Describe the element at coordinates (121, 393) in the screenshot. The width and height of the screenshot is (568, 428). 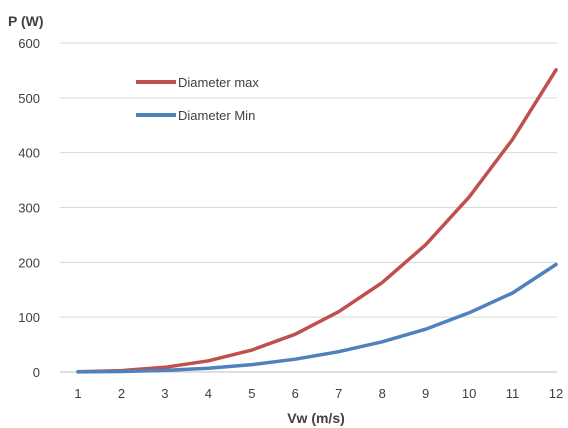
I see `x-tick-label: 2` at that location.